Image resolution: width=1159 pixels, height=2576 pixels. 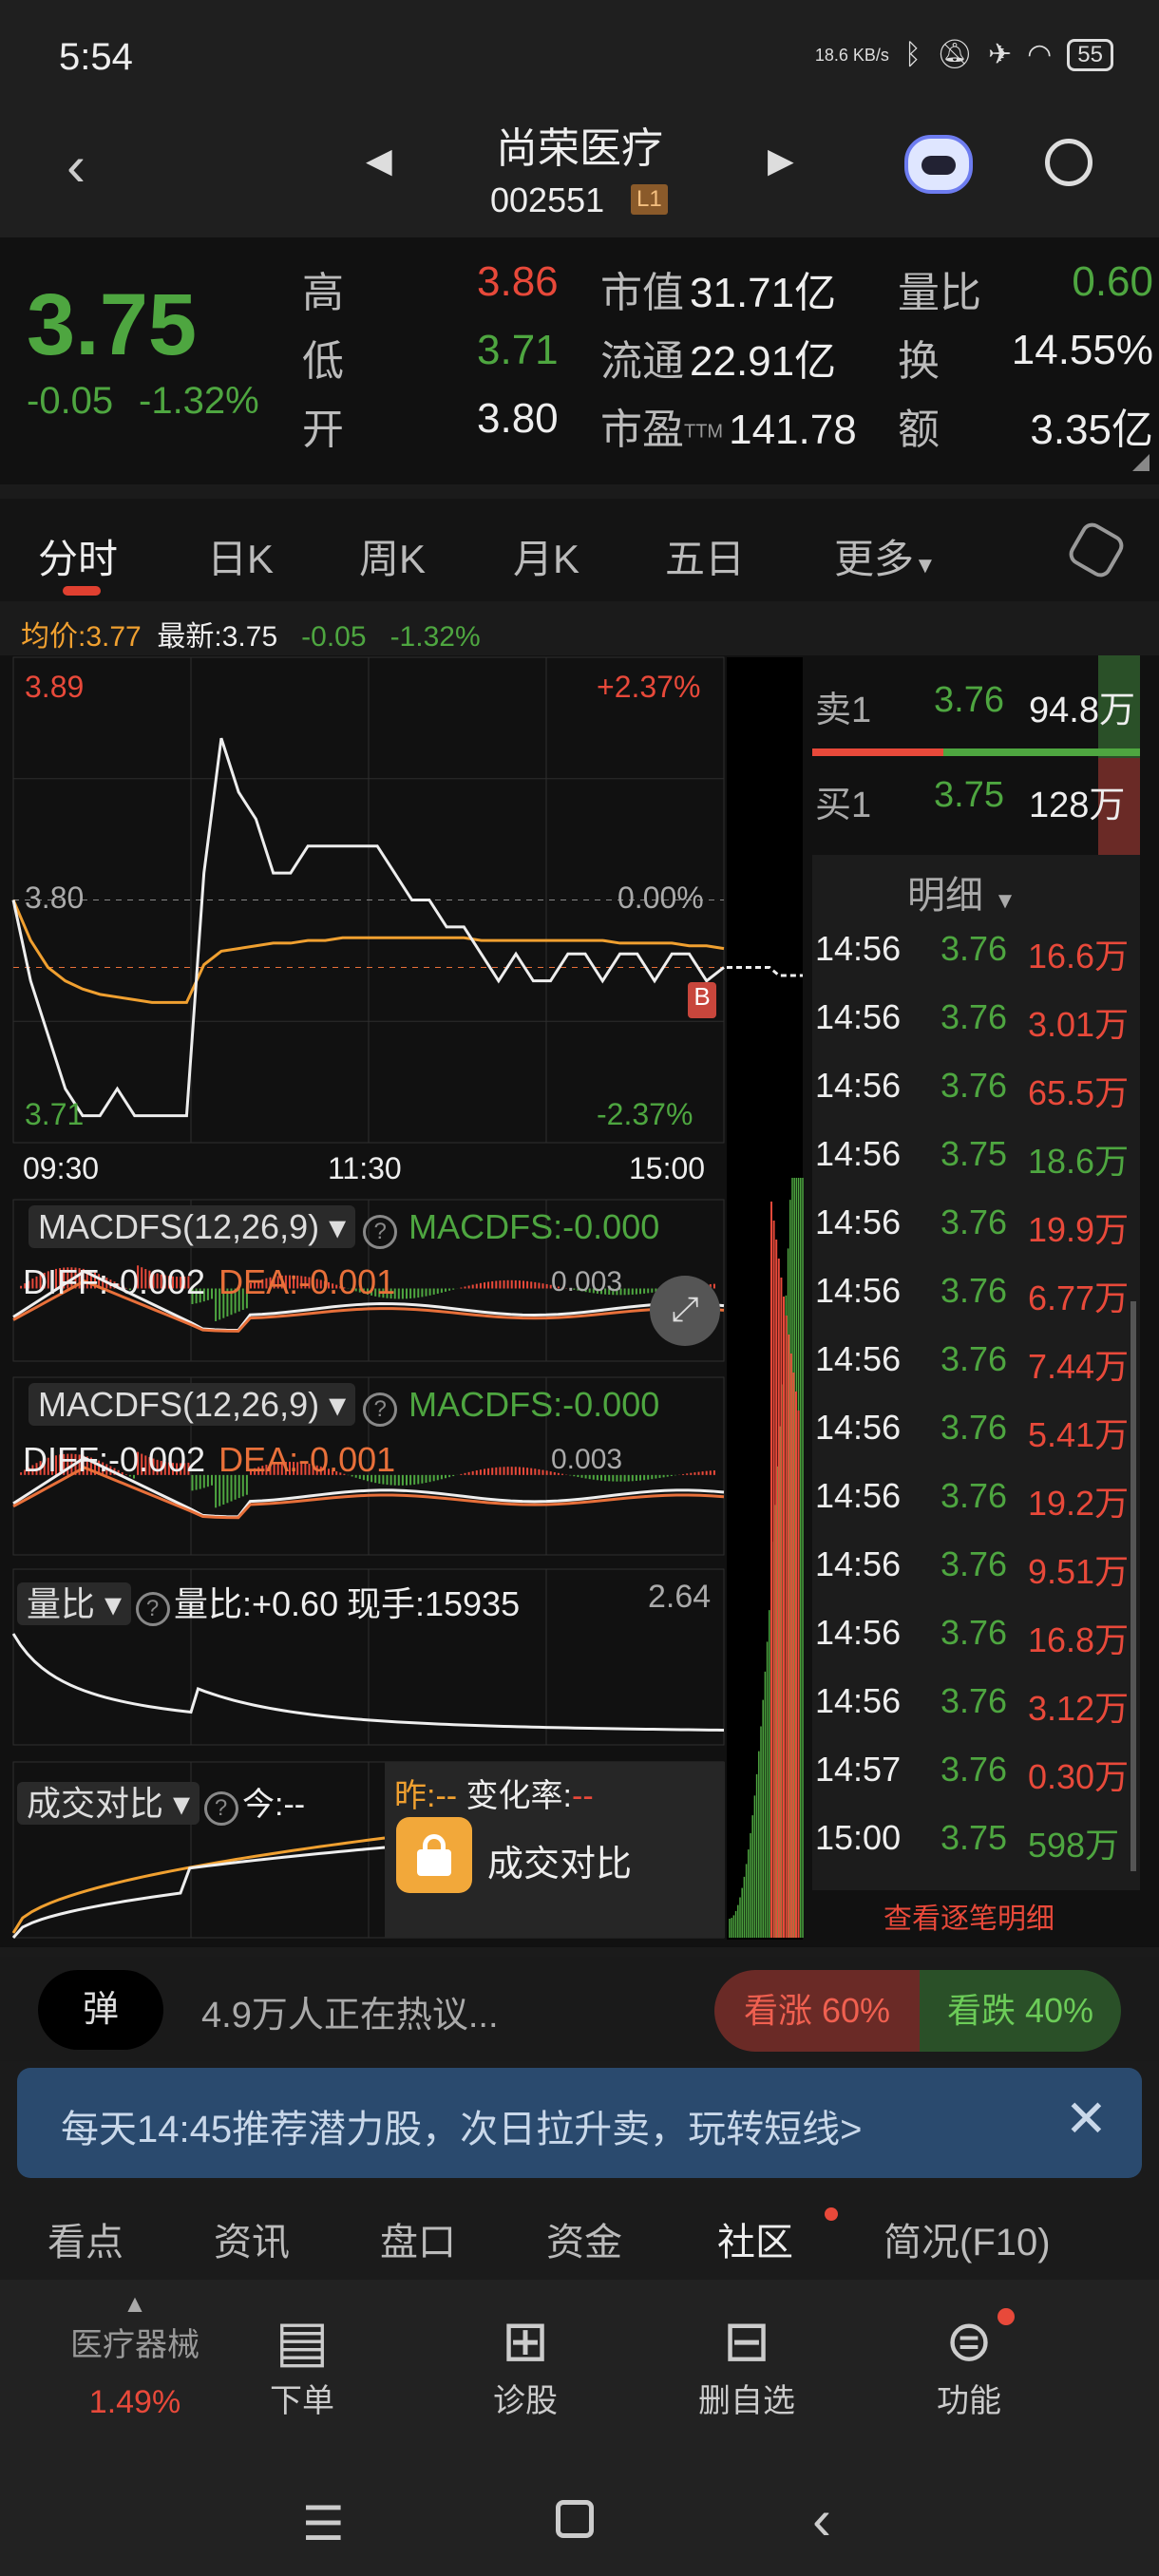 I want to click on tab-0: 分时, so click(x=78, y=556).